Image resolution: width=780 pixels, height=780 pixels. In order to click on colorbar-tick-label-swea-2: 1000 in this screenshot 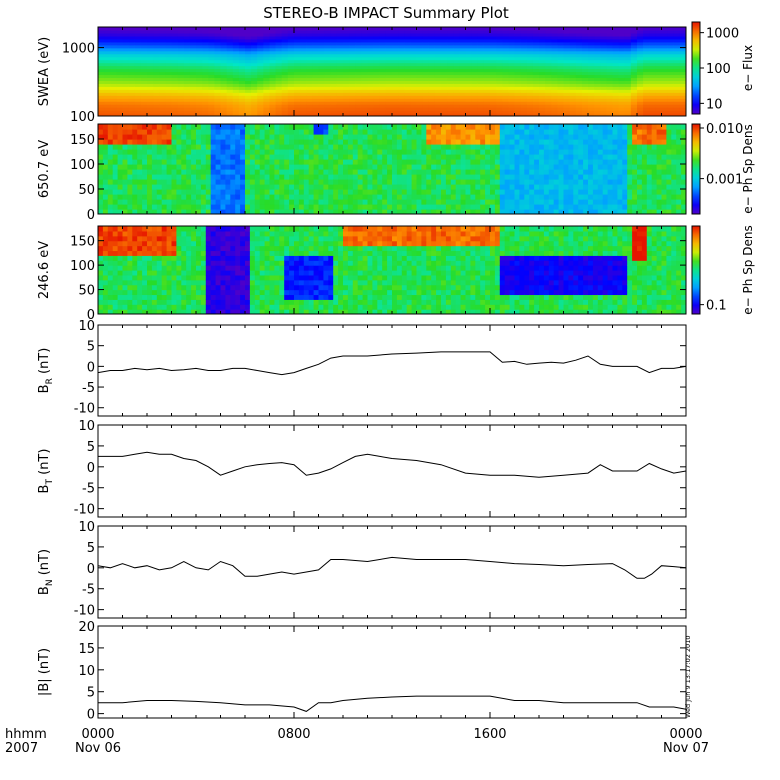, I will do `click(722, 34)`.